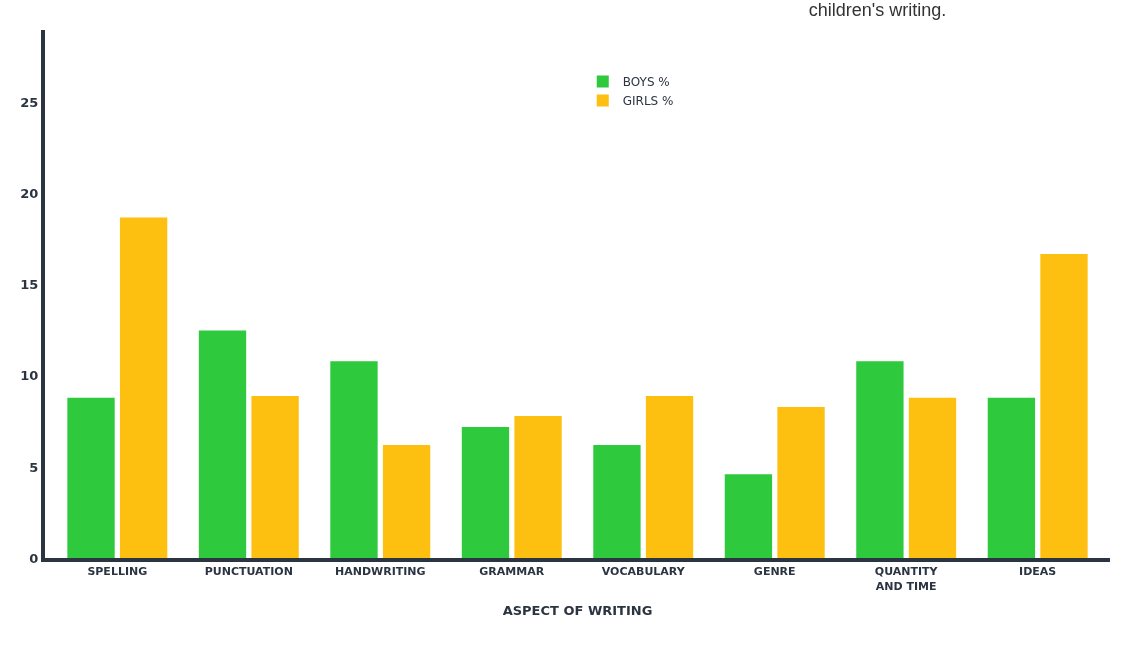 This screenshot has width=1125, height=653. Describe the element at coordinates (577, 610) in the screenshot. I see `x-axis-title: ASPECT OF WRITING` at that location.